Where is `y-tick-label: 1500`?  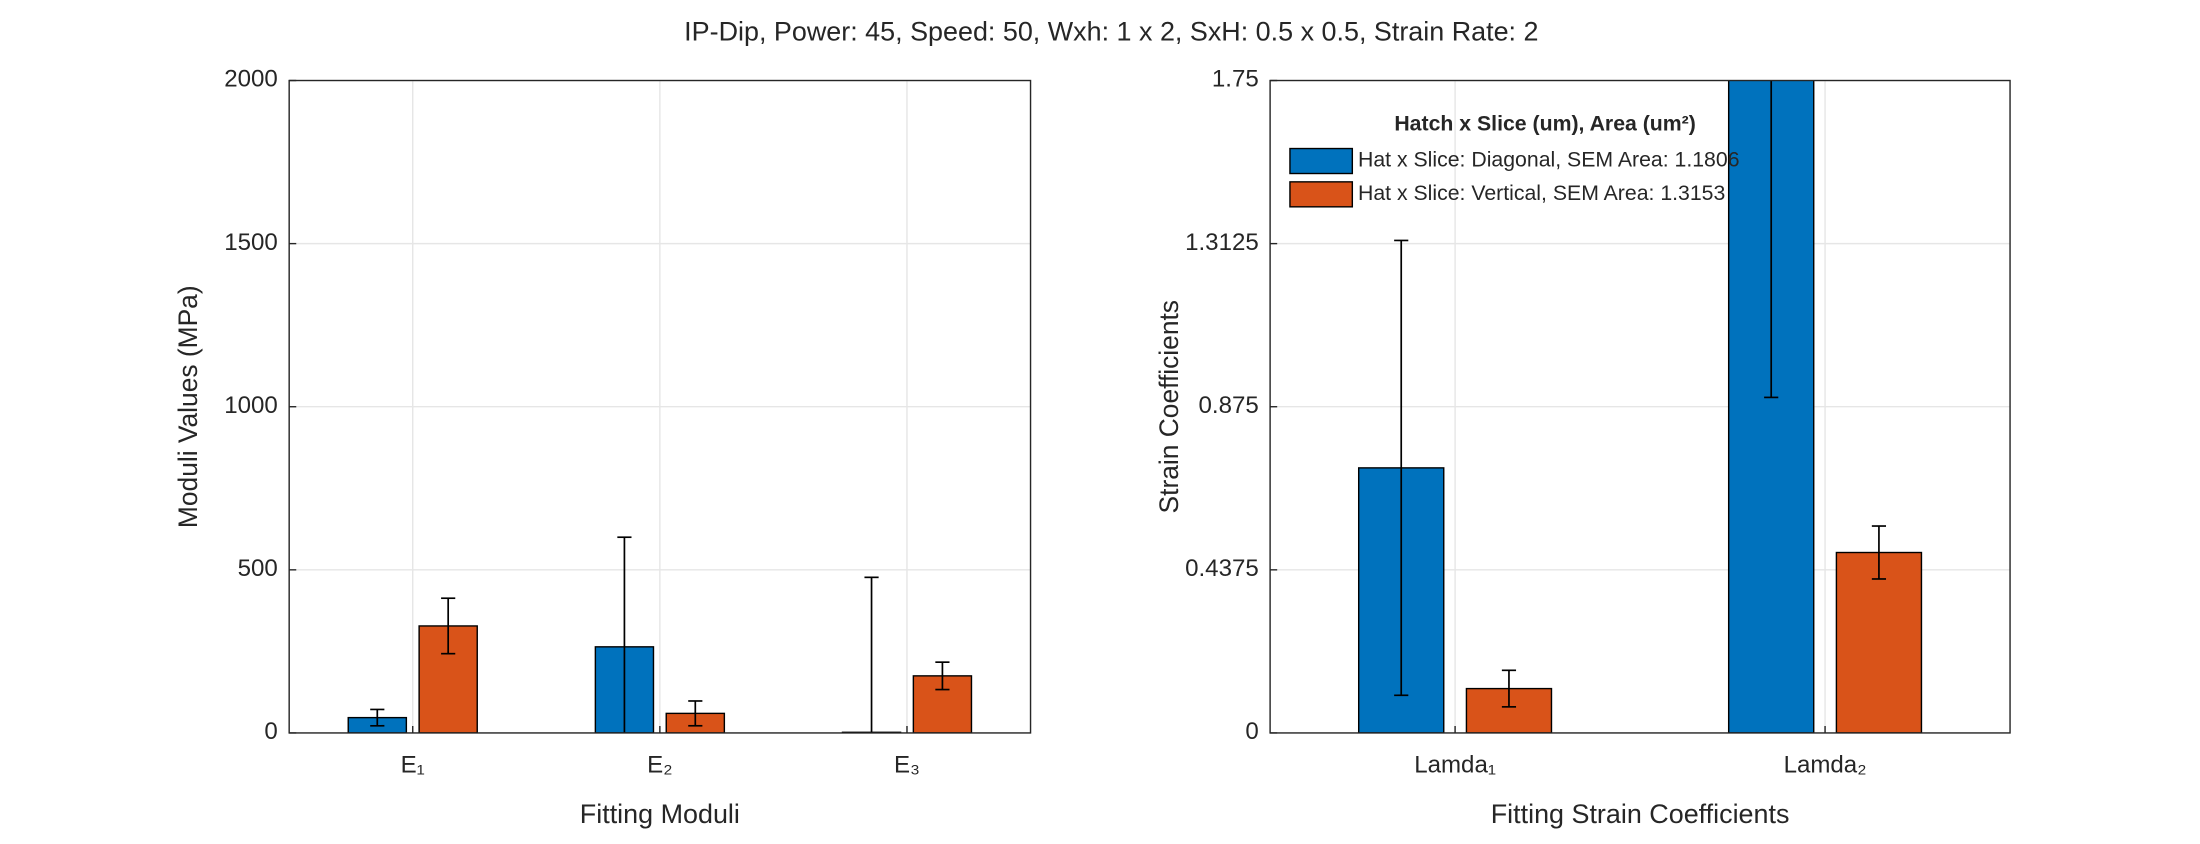
y-tick-label: 1500 is located at coordinates (251, 242).